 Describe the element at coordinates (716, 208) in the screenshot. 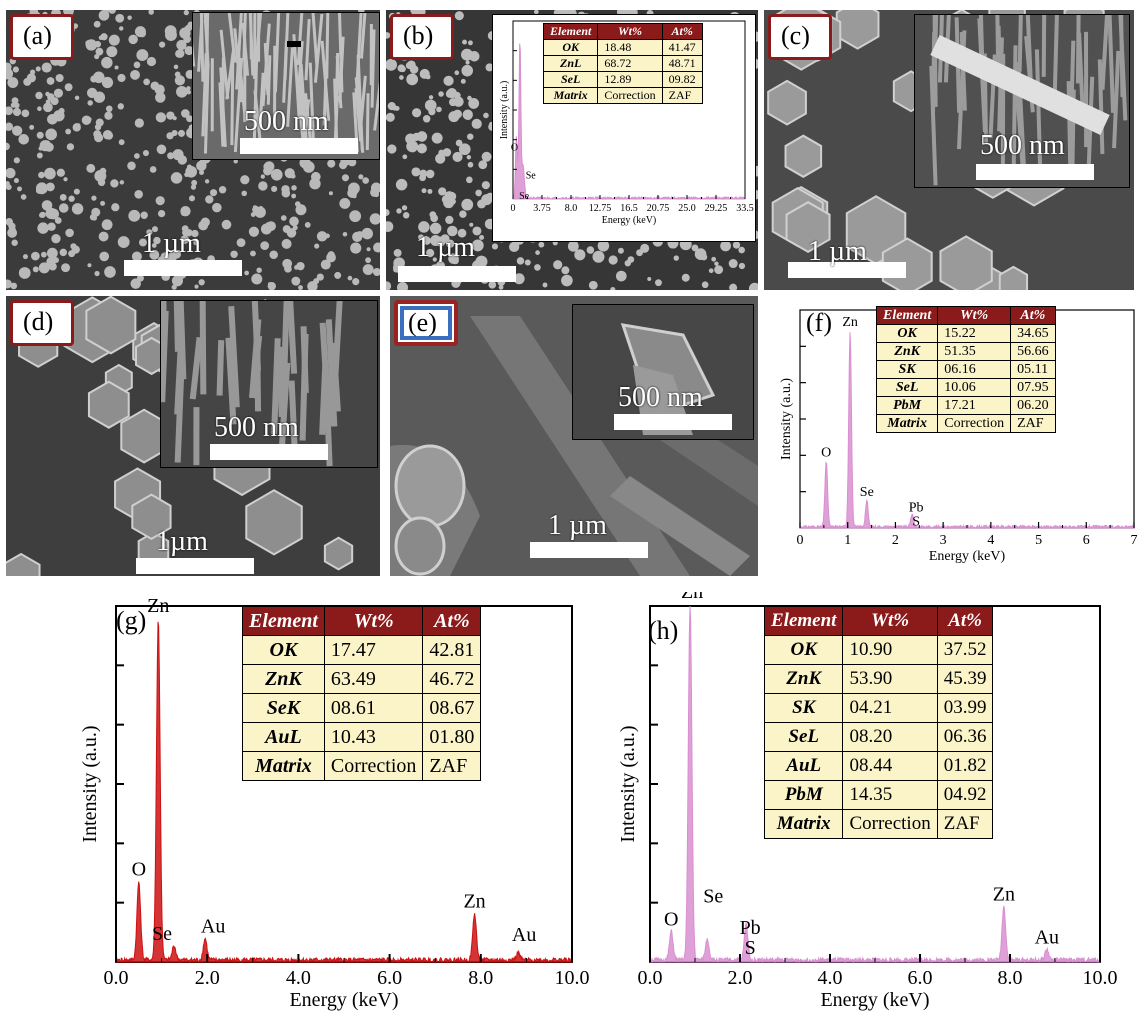

I see `x-tick-label: 29.25` at that location.